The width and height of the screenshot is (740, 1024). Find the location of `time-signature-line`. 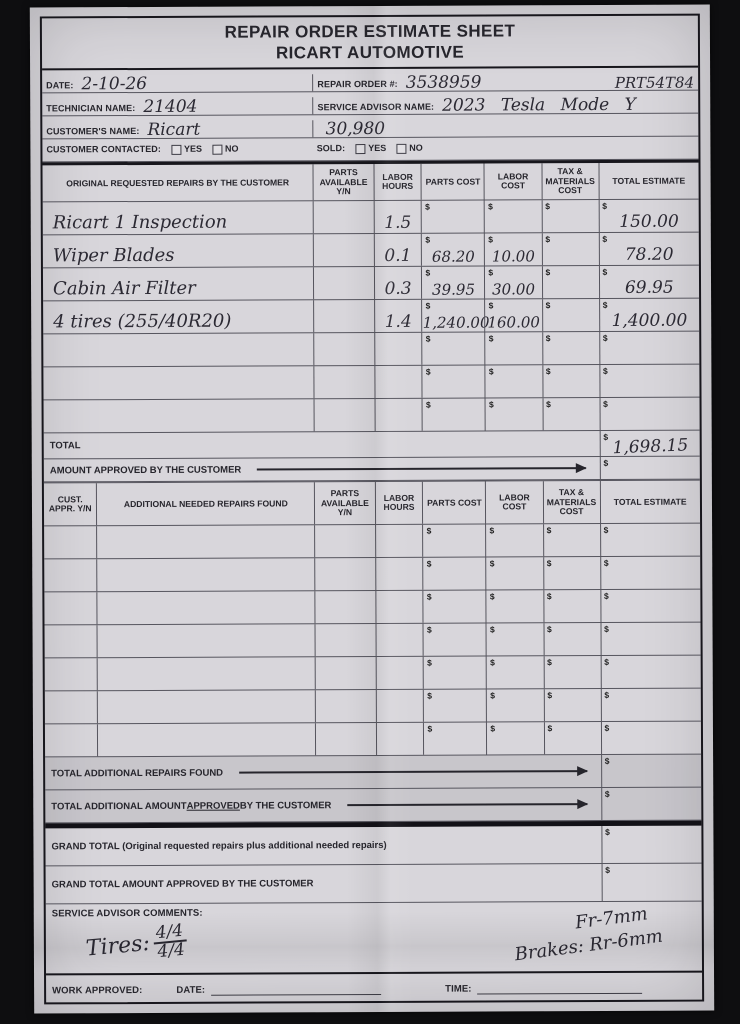

time-signature-line is located at coordinates (560, 989).